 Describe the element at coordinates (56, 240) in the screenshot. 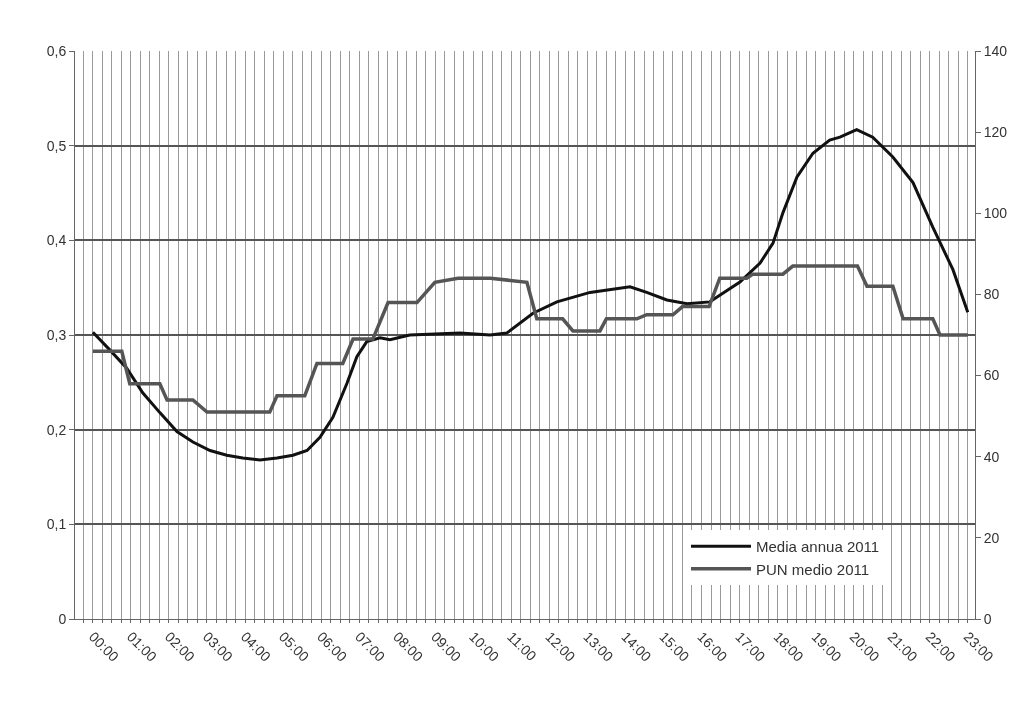

I see `y-tick-label: 0,4` at that location.